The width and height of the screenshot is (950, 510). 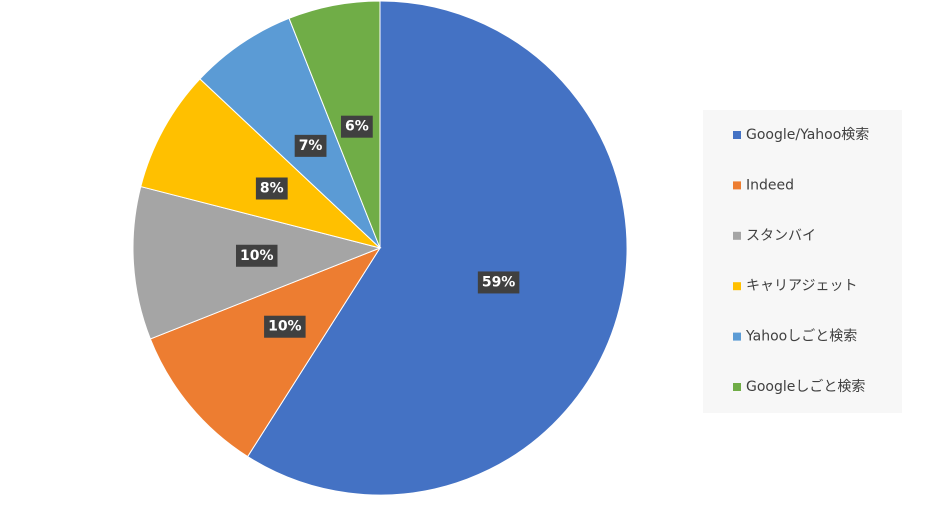 I want to click on legend-label: Indeed, so click(x=770, y=185).